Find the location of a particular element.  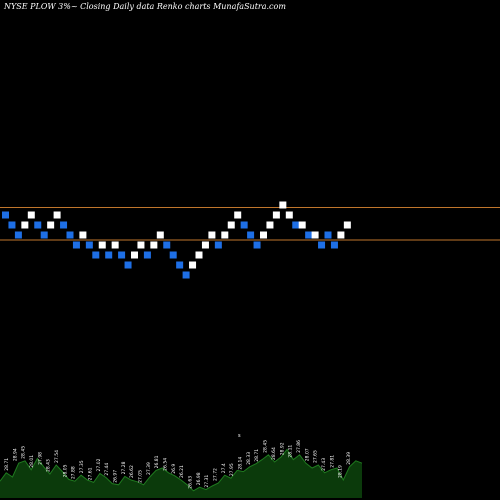

volume-price-label: 27.54 is located at coordinates (57, 456).